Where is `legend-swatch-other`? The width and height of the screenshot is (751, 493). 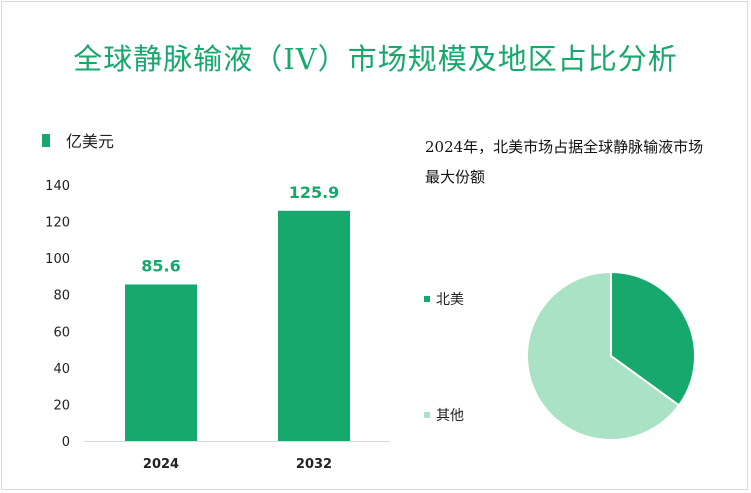 legend-swatch-other is located at coordinates (427, 415).